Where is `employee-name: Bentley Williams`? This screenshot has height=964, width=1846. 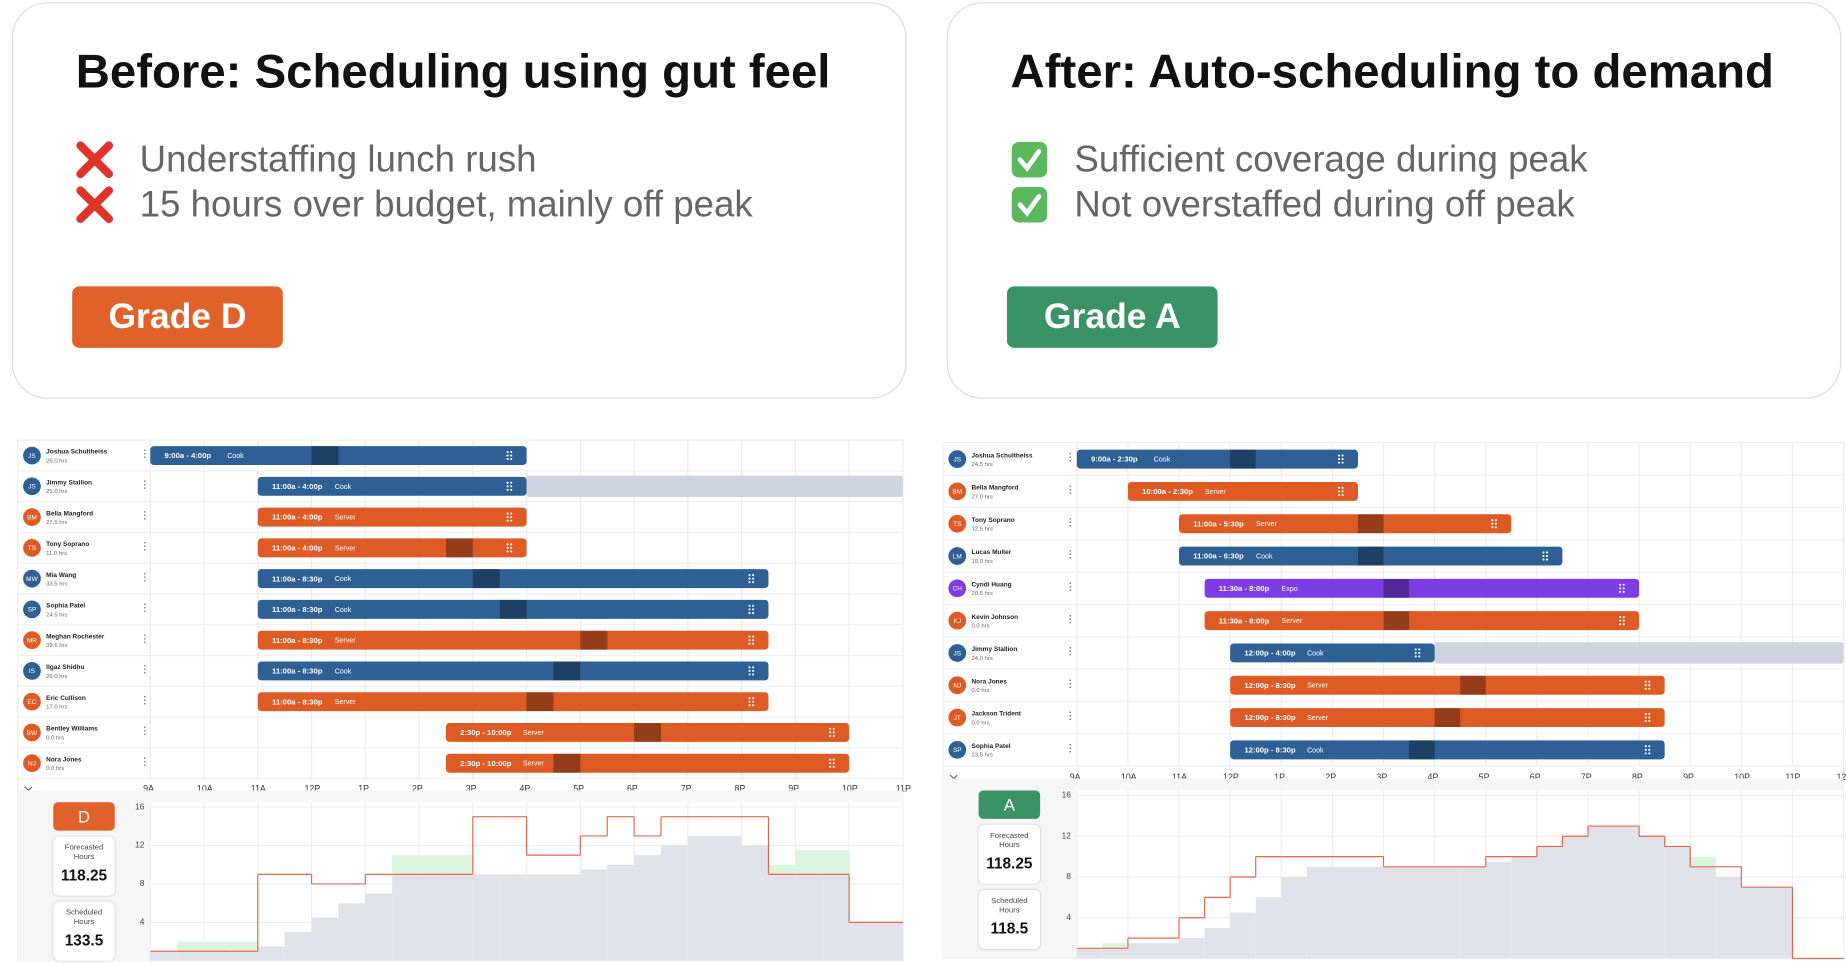
employee-name: Bentley Williams is located at coordinates (72, 729).